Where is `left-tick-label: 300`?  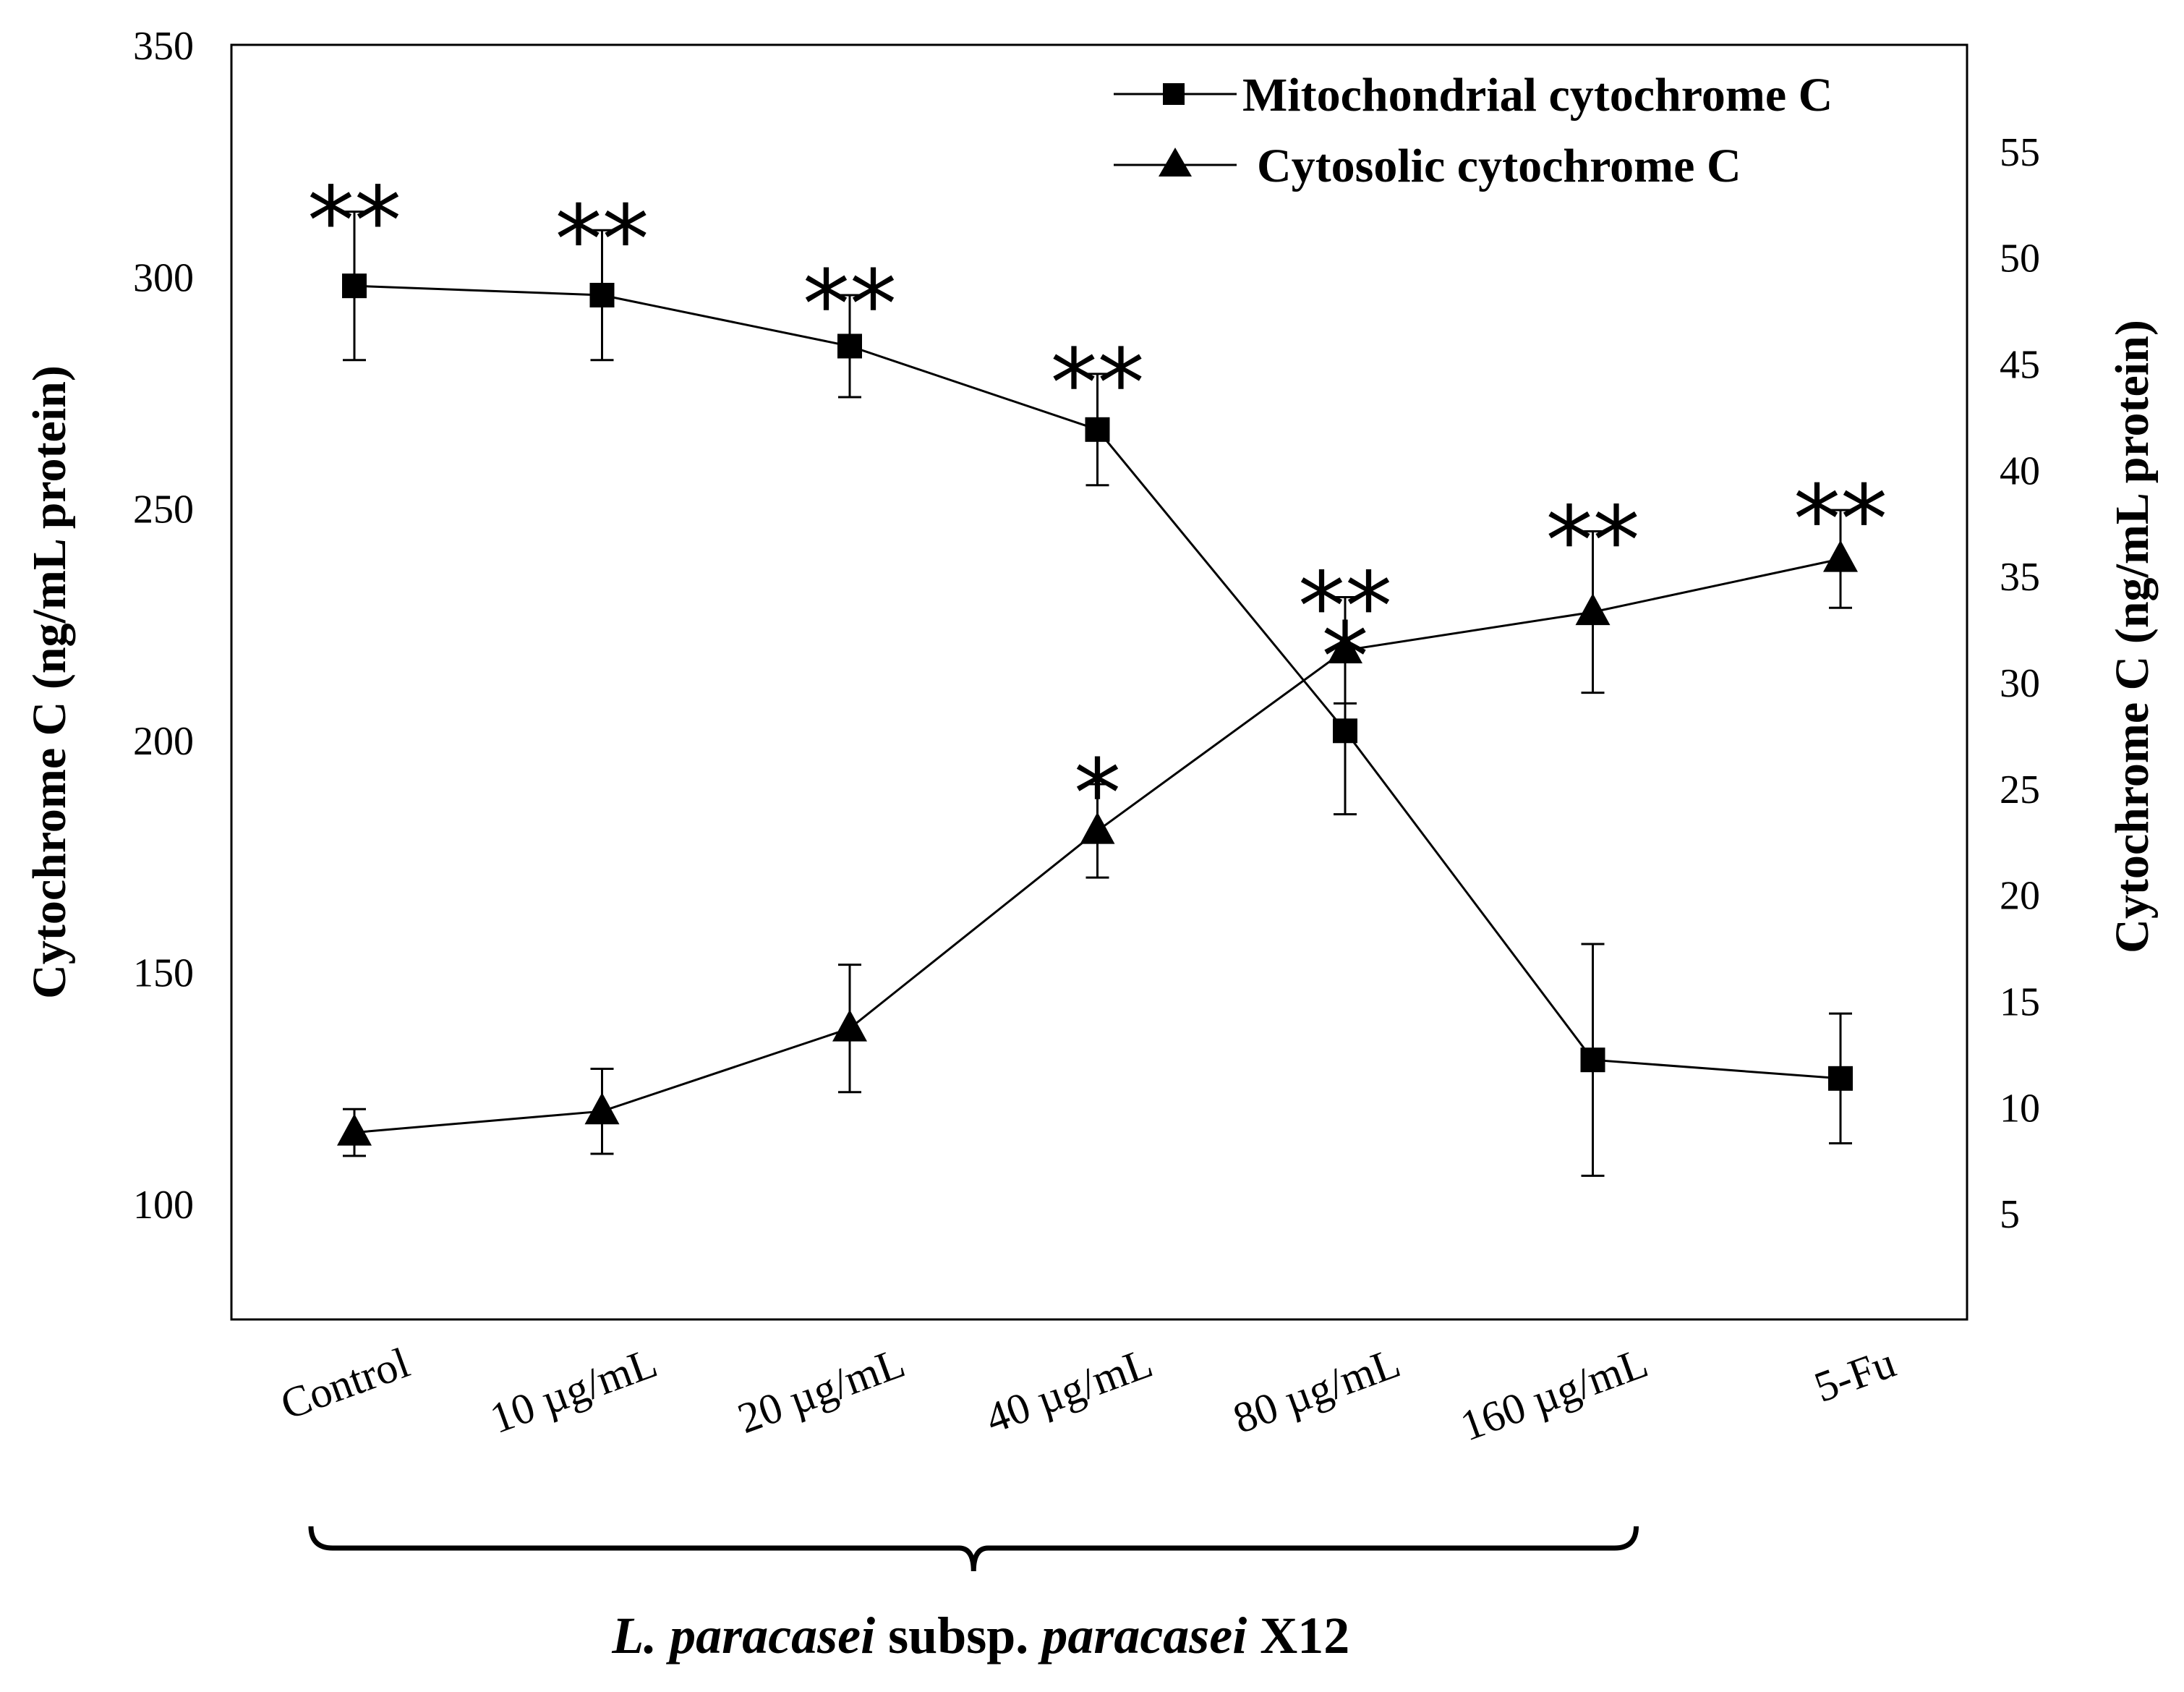 left-tick-label: 300 is located at coordinates (163, 277).